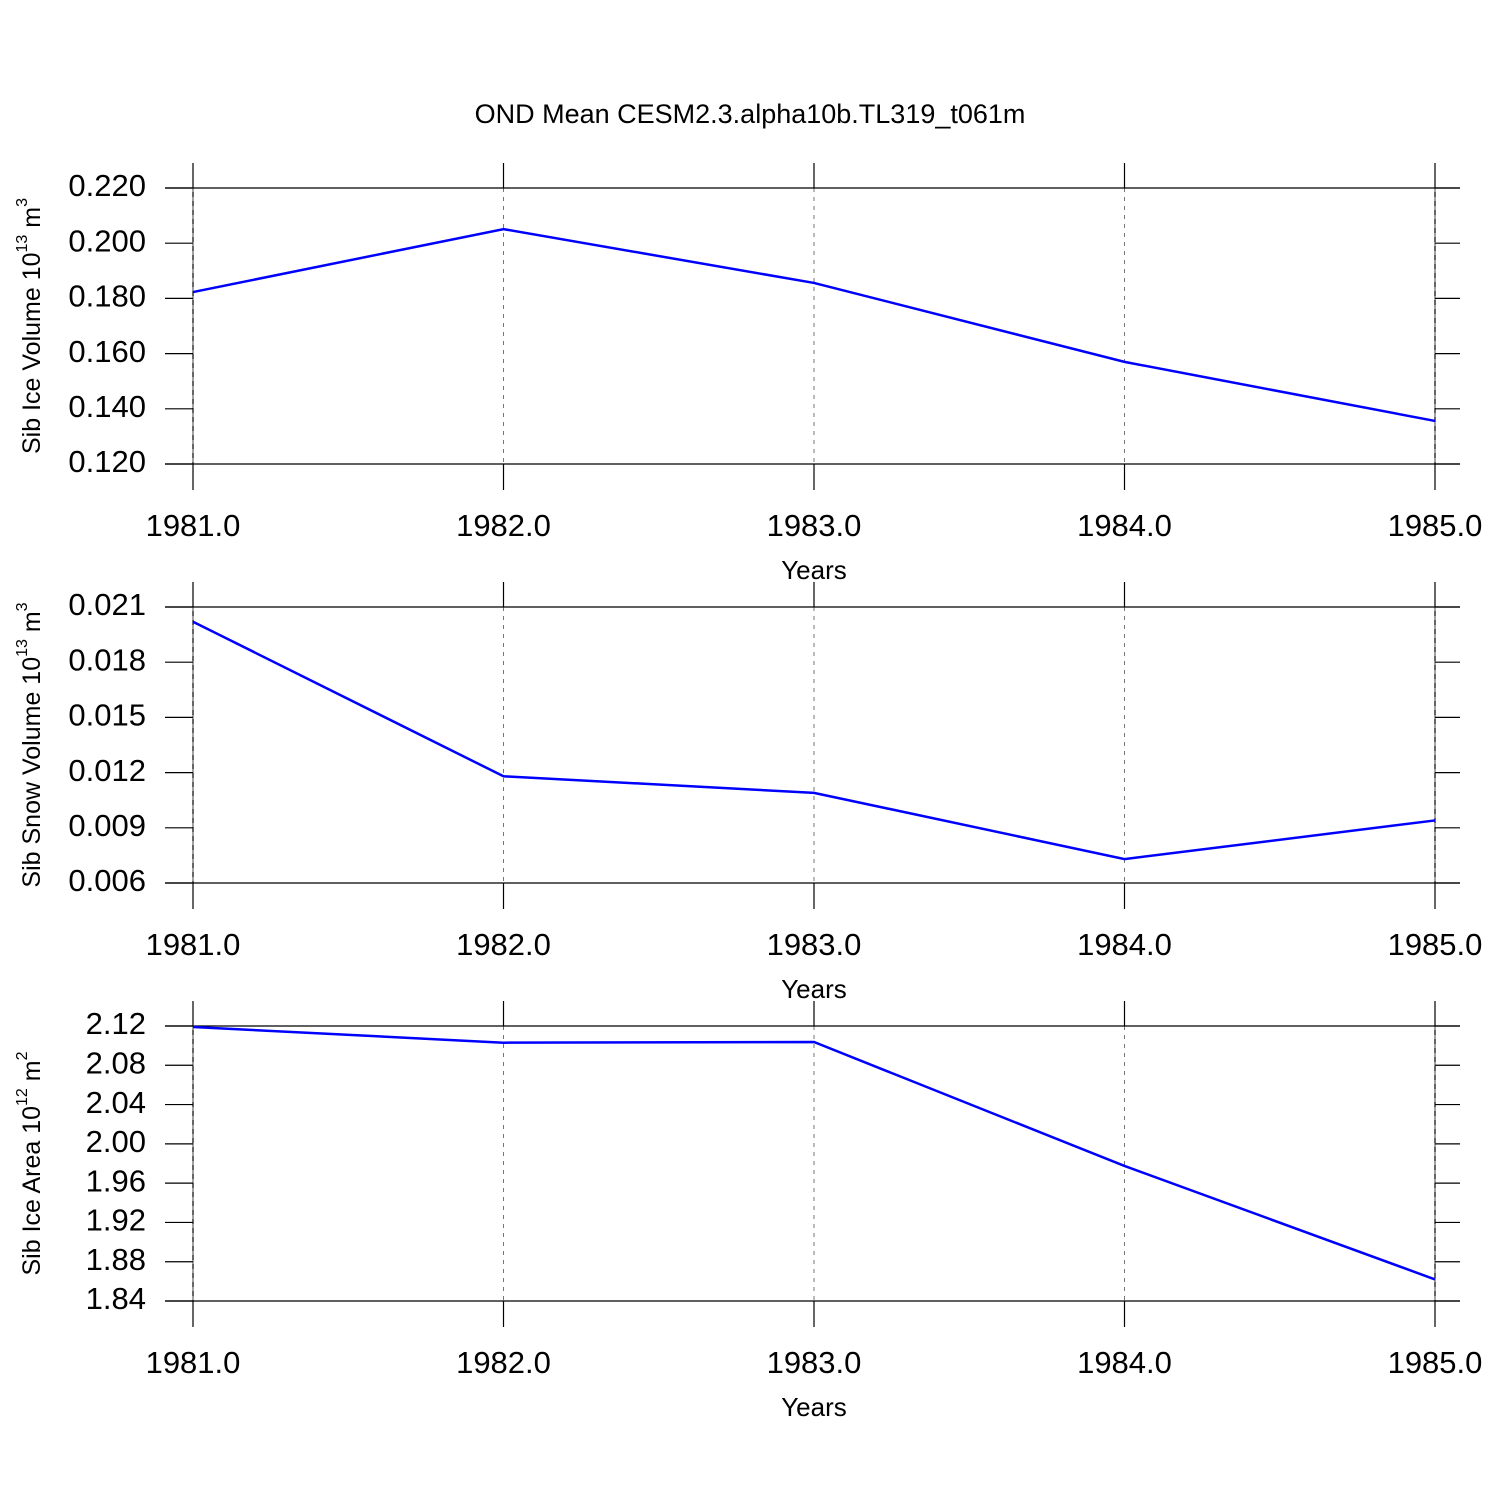  Describe the element at coordinates (32, 1191) in the screenshot. I see `y-axis-label-text: Sib Ice Area 10` at that location.